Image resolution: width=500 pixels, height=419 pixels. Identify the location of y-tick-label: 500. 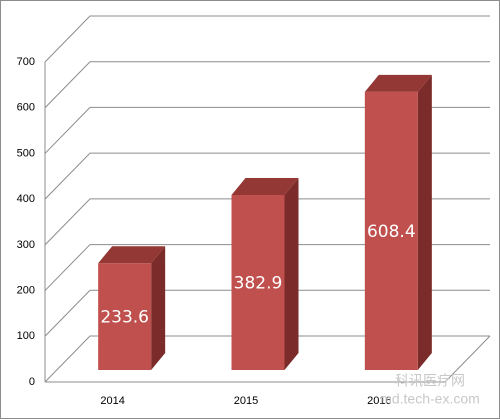
(26, 153).